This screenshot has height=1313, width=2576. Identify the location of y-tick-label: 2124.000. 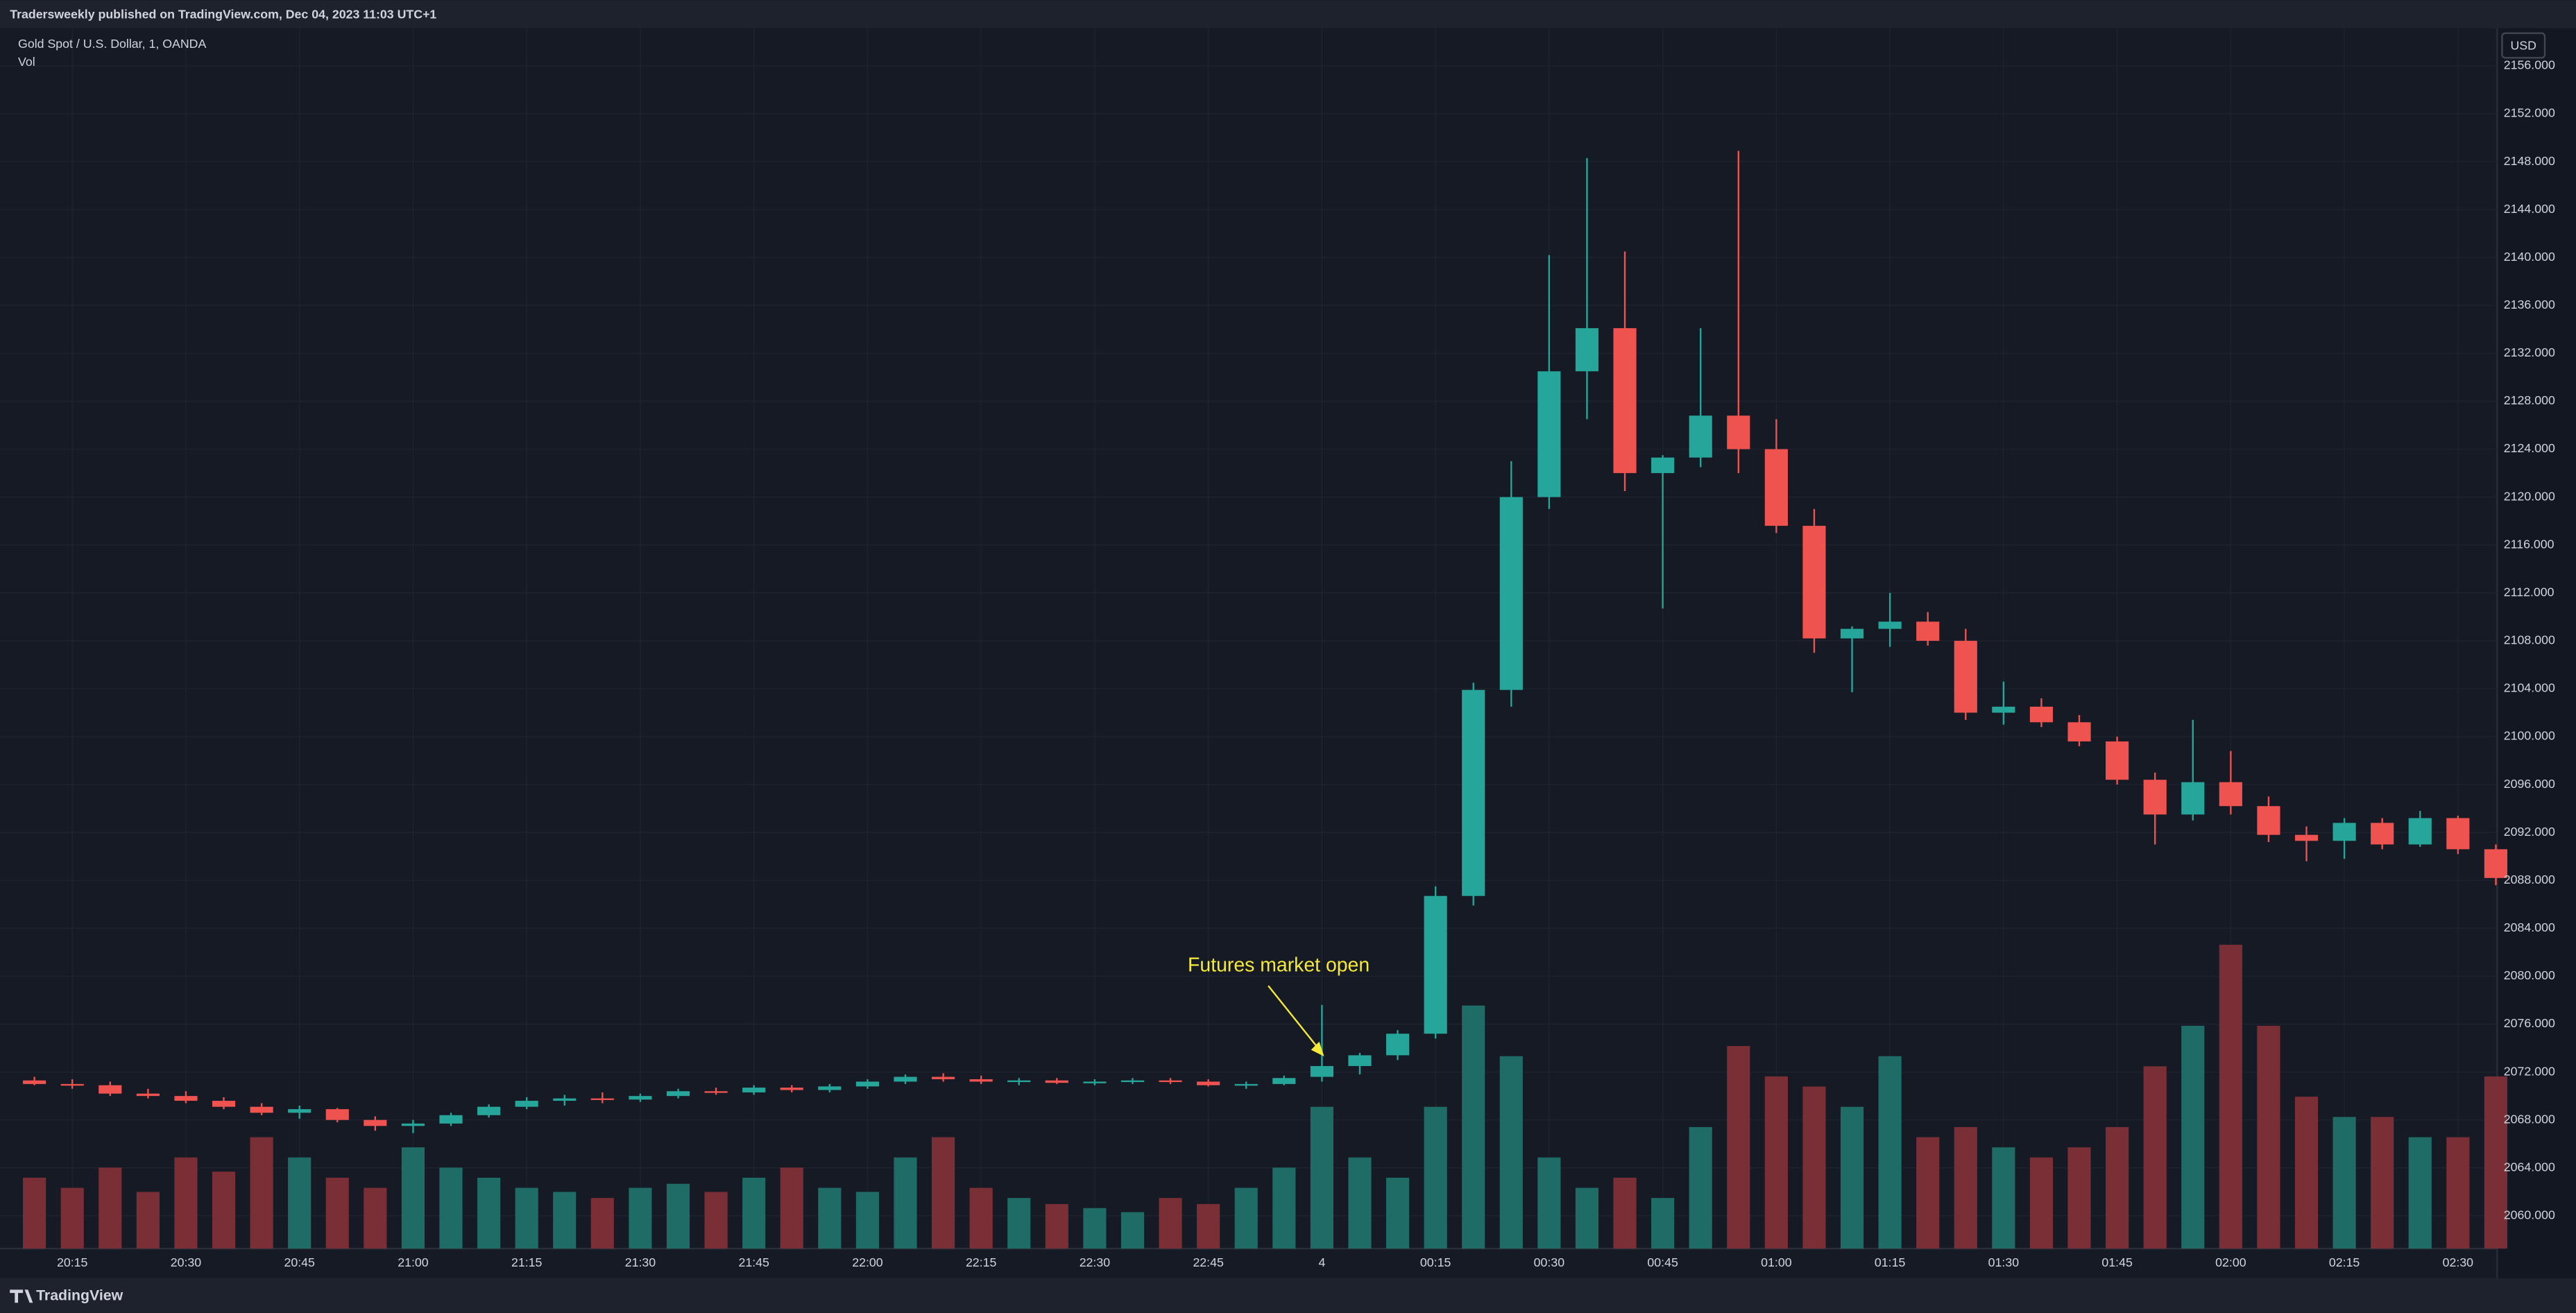
(2529, 448).